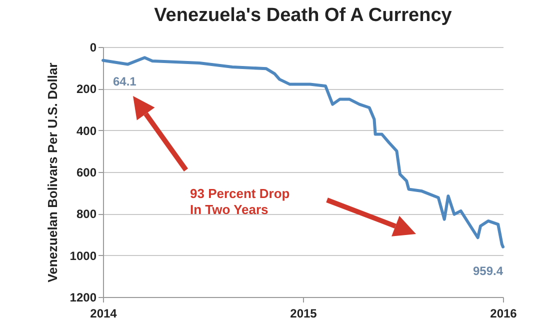  Describe the element at coordinates (86, 214) in the screenshot. I see `y-tick-label: 800` at that location.